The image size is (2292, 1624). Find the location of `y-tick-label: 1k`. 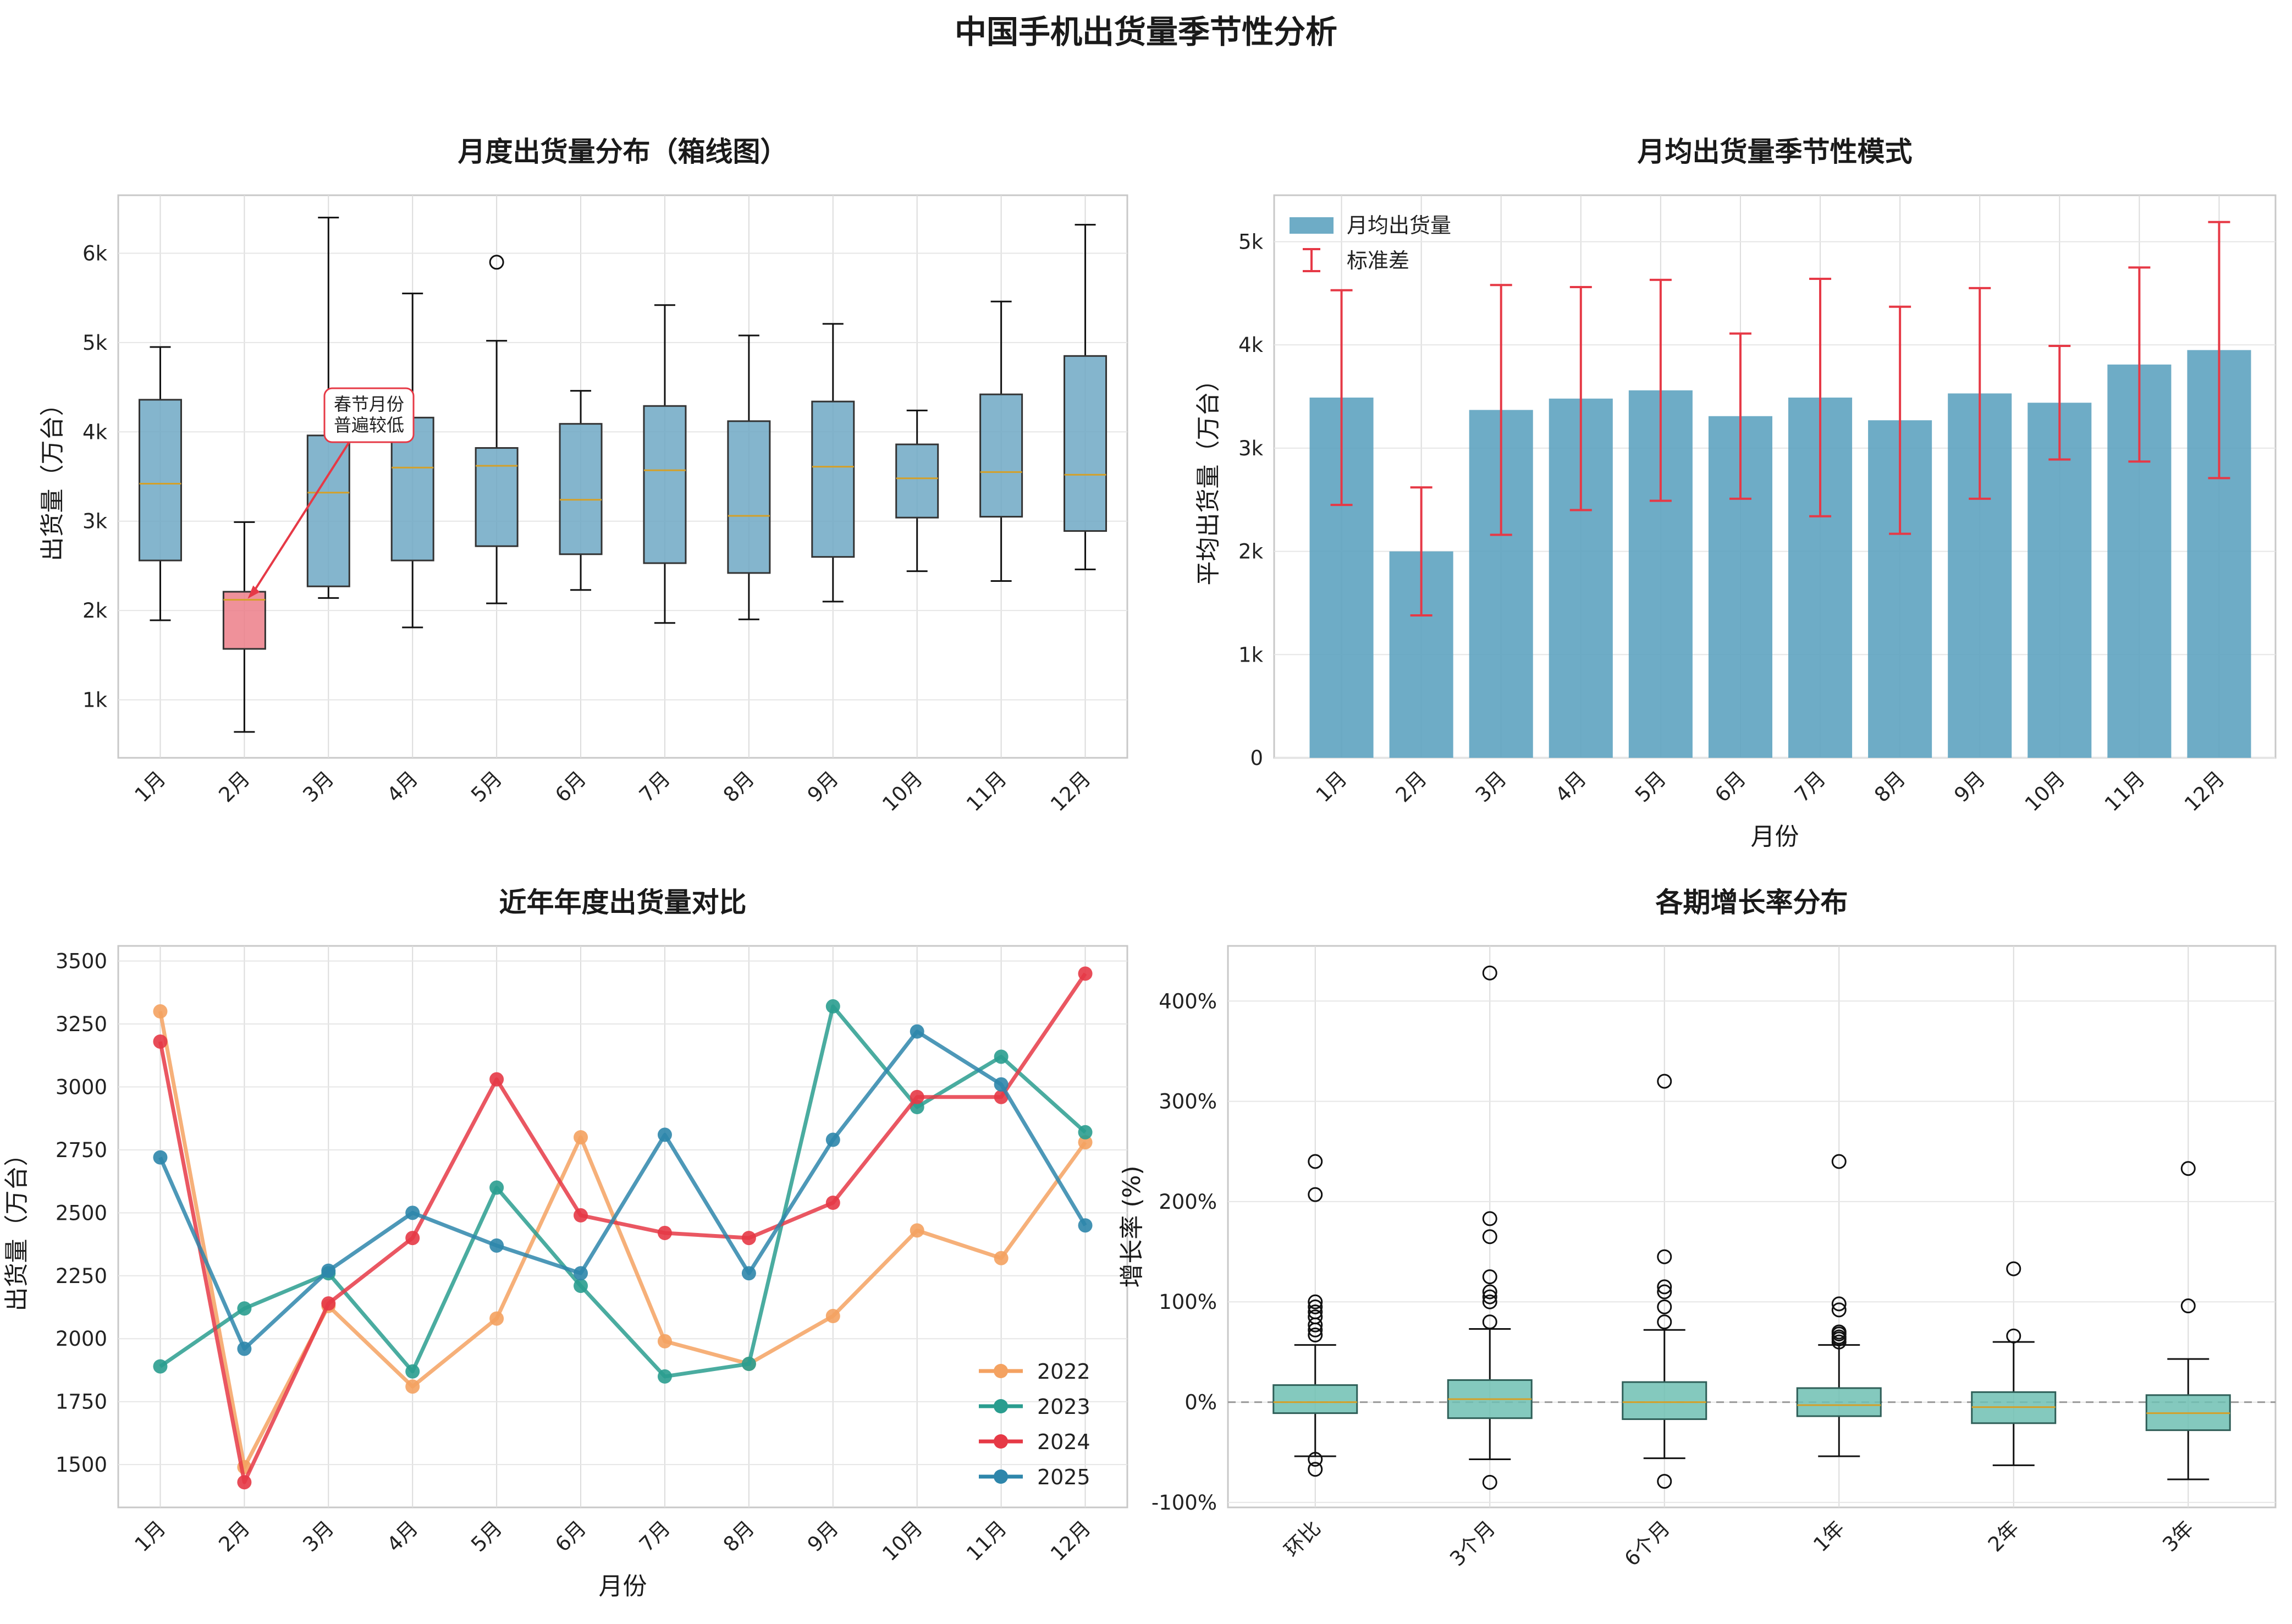

y-tick-label: 1k is located at coordinates (1251, 655).